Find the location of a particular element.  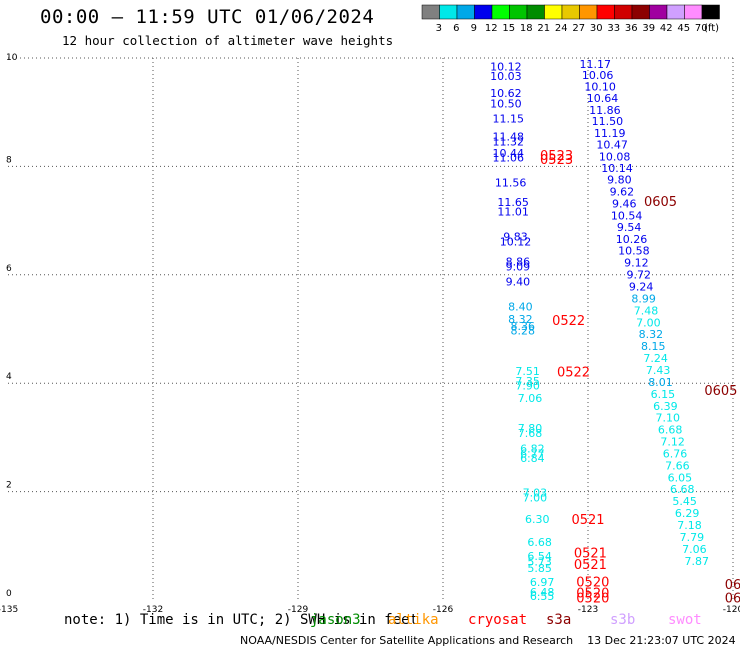

wave-height-label: 7.48 is located at coordinates (646, 310).